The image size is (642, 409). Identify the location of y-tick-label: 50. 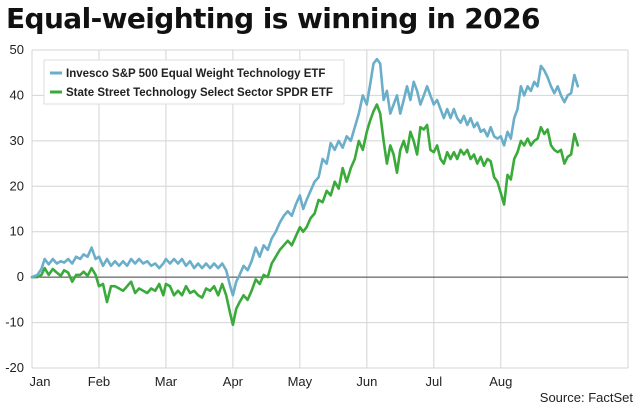
(17, 49).